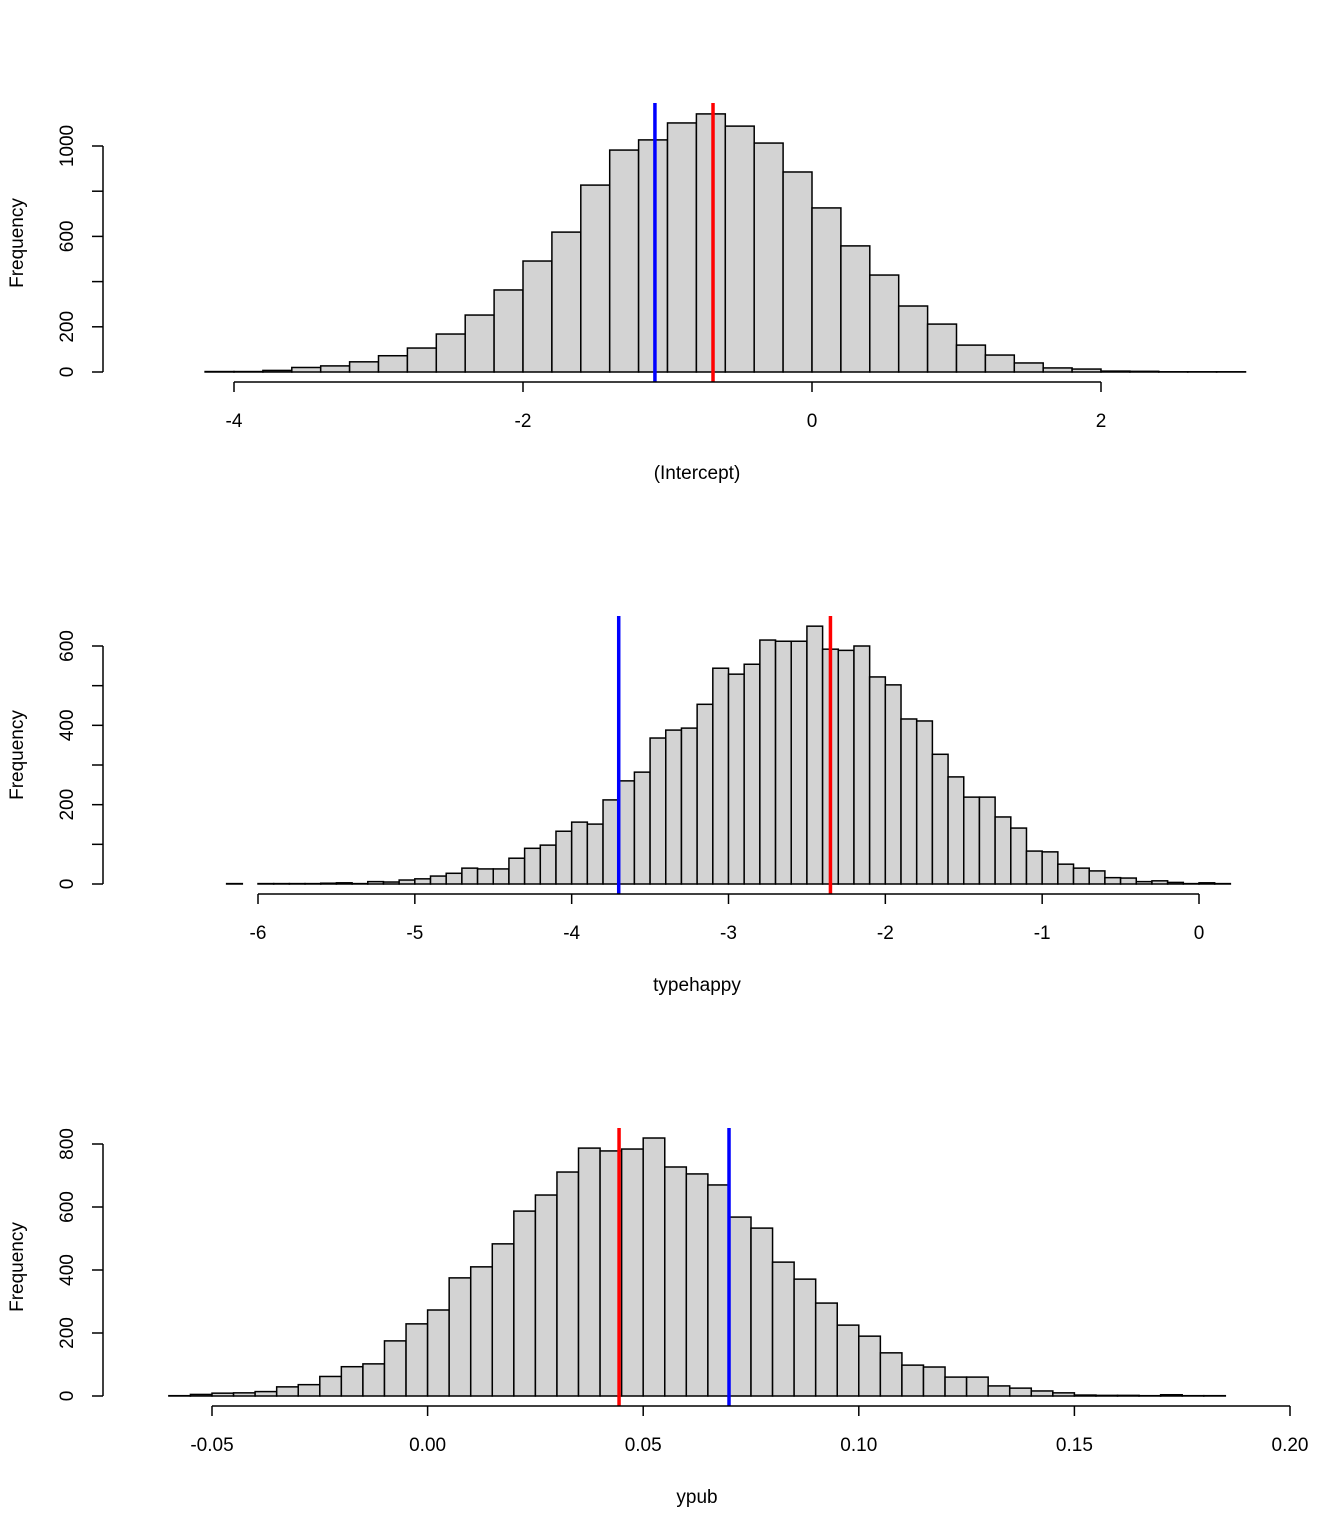  What do you see at coordinates (67, 884) in the screenshot?
I see `y-tick-label: 0` at bounding box center [67, 884].